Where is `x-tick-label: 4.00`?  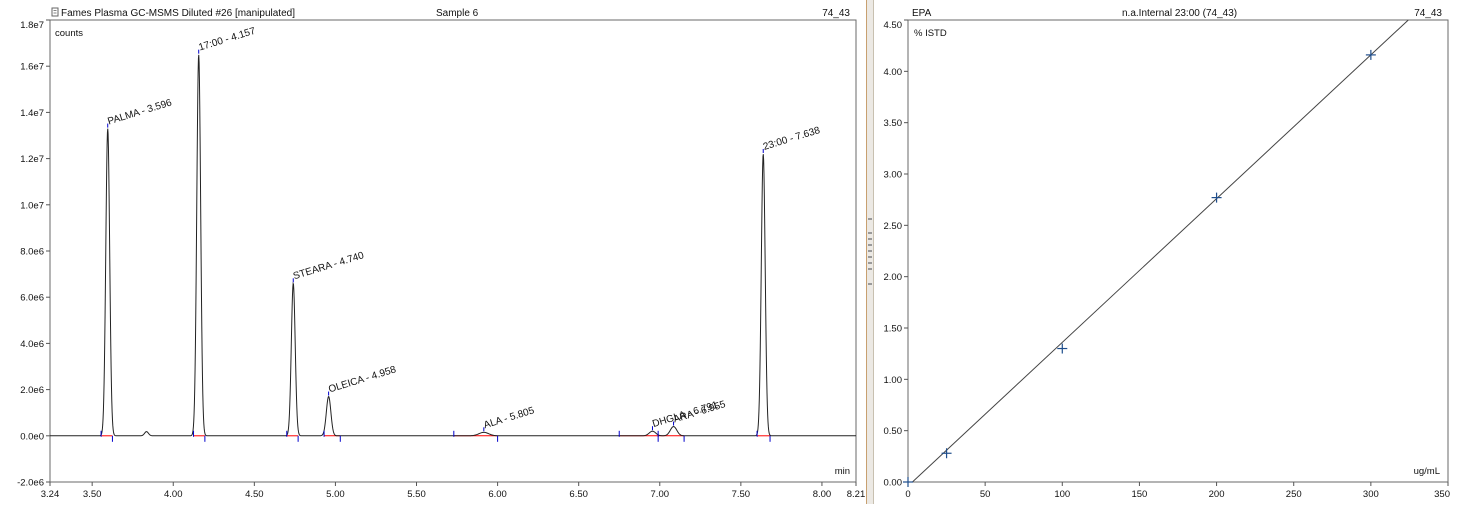 x-tick-label: 4.00 is located at coordinates (173, 494).